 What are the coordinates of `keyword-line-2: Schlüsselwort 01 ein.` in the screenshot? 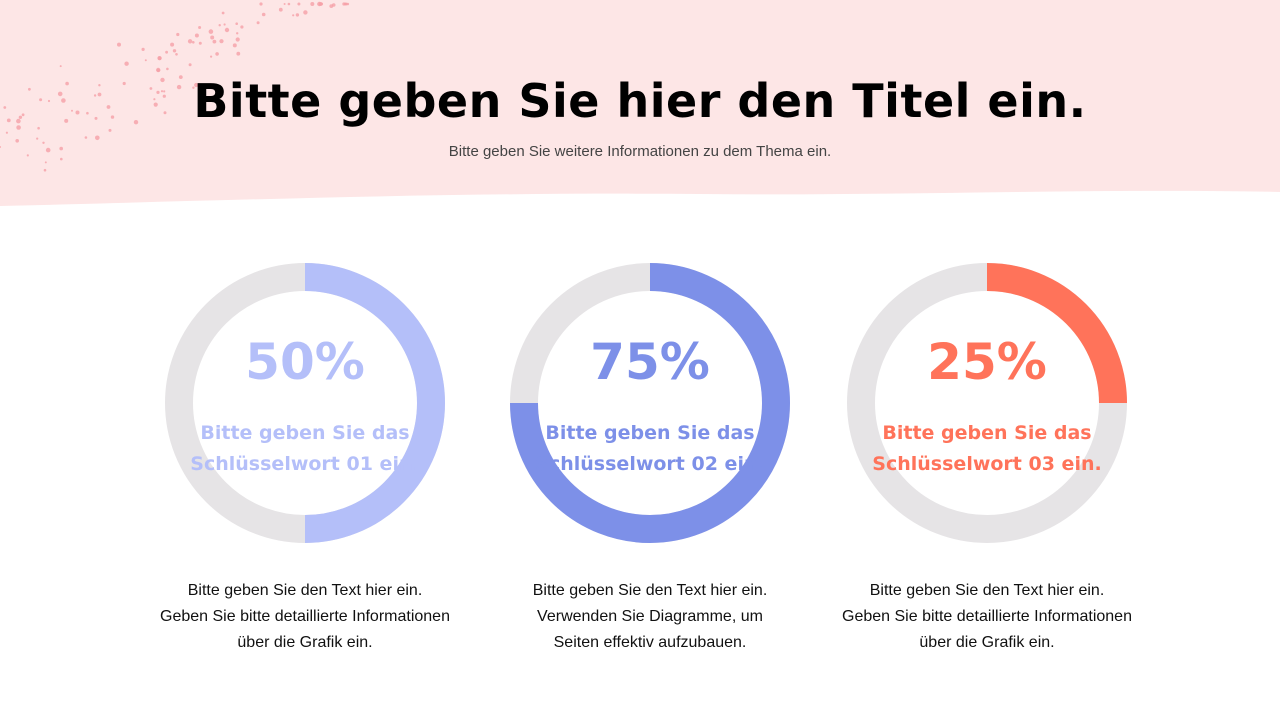 It's located at (305, 464).